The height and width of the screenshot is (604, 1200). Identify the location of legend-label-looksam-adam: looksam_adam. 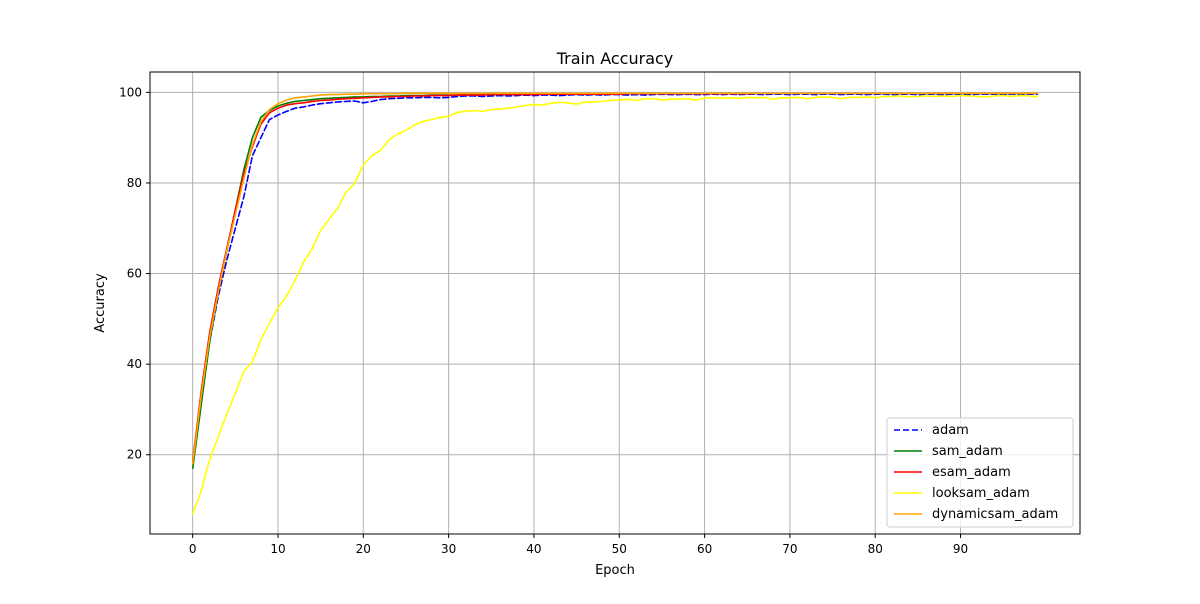
(981, 493).